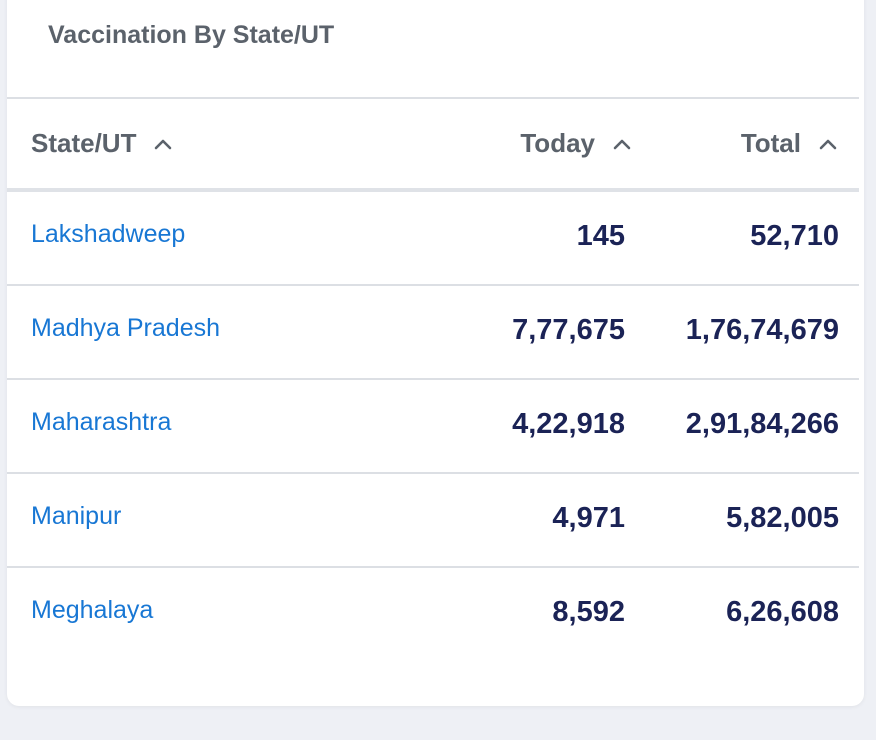 The height and width of the screenshot is (740, 876). I want to click on table-row: Madhya Pradesh 7,77,675 1,76,74,679, so click(433, 333).